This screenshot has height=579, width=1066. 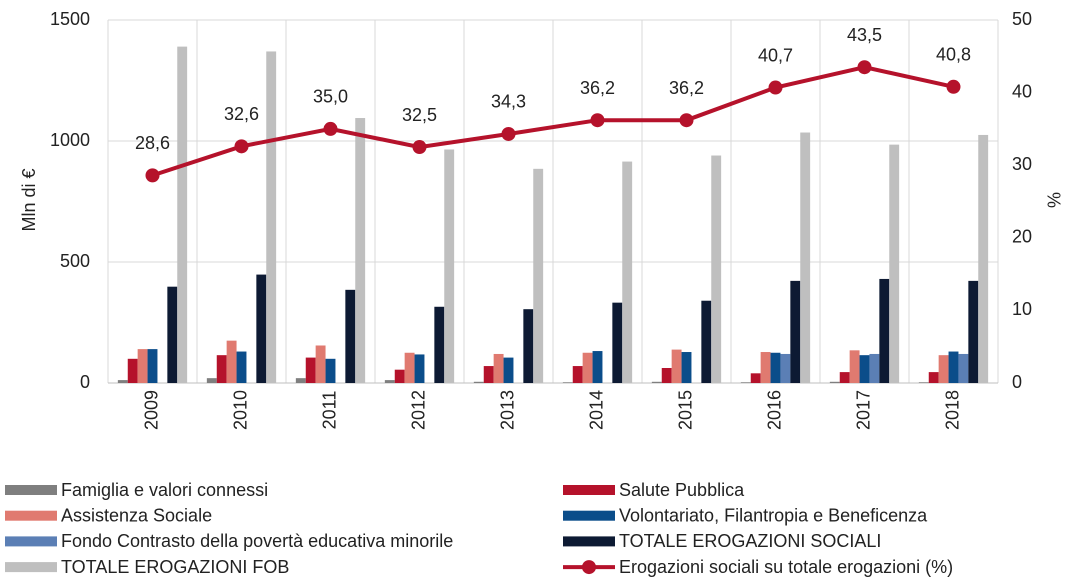 I want to click on x-tick-label: 2009, so click(x=151, y=410).